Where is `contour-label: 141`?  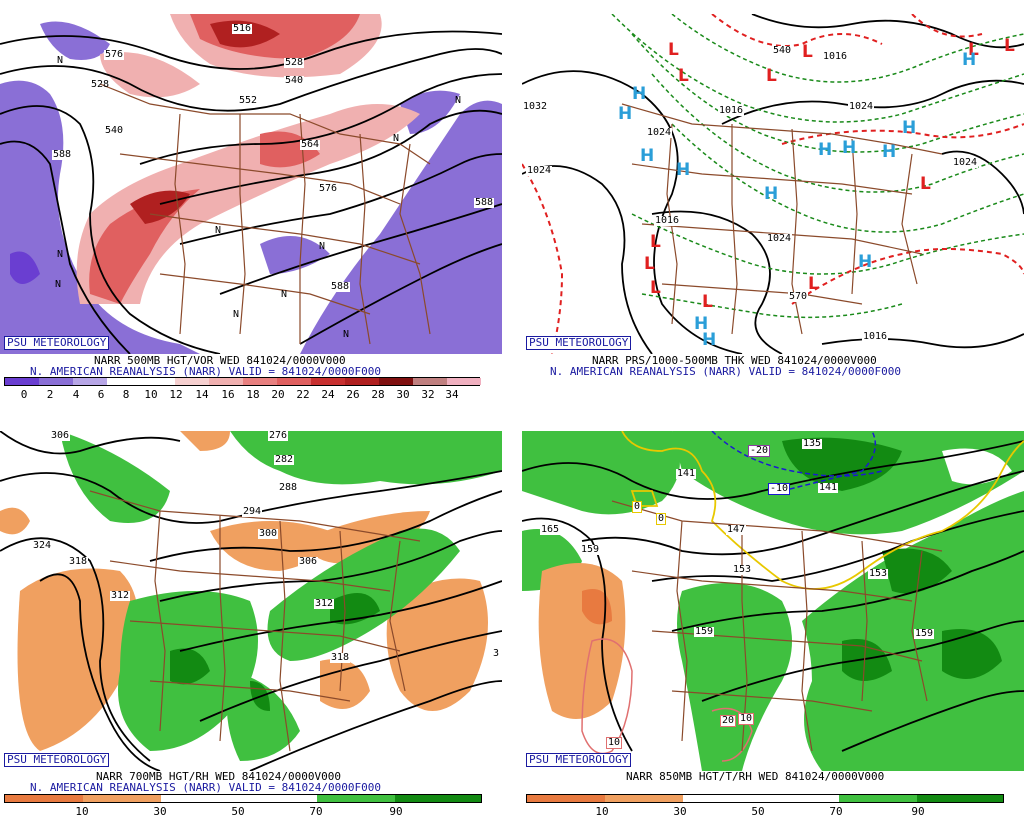
contour-label: 141 is located at coordinates (828, 487).